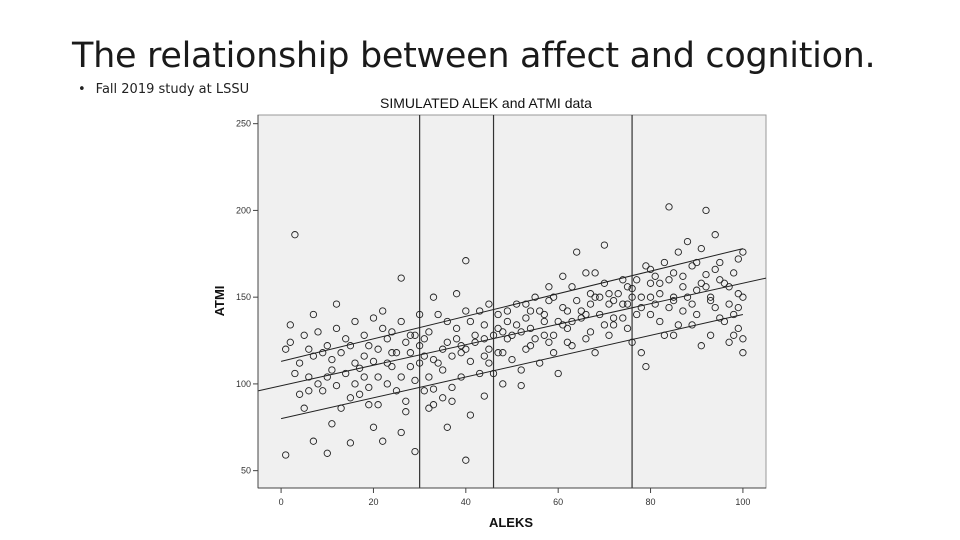 Image resolution: width=960 pixels, height=540 pixels. What do you see at coordinates (243, 297) in the screenshot?
I see `y-tick-label: 150` at bounding box center [243, 297].